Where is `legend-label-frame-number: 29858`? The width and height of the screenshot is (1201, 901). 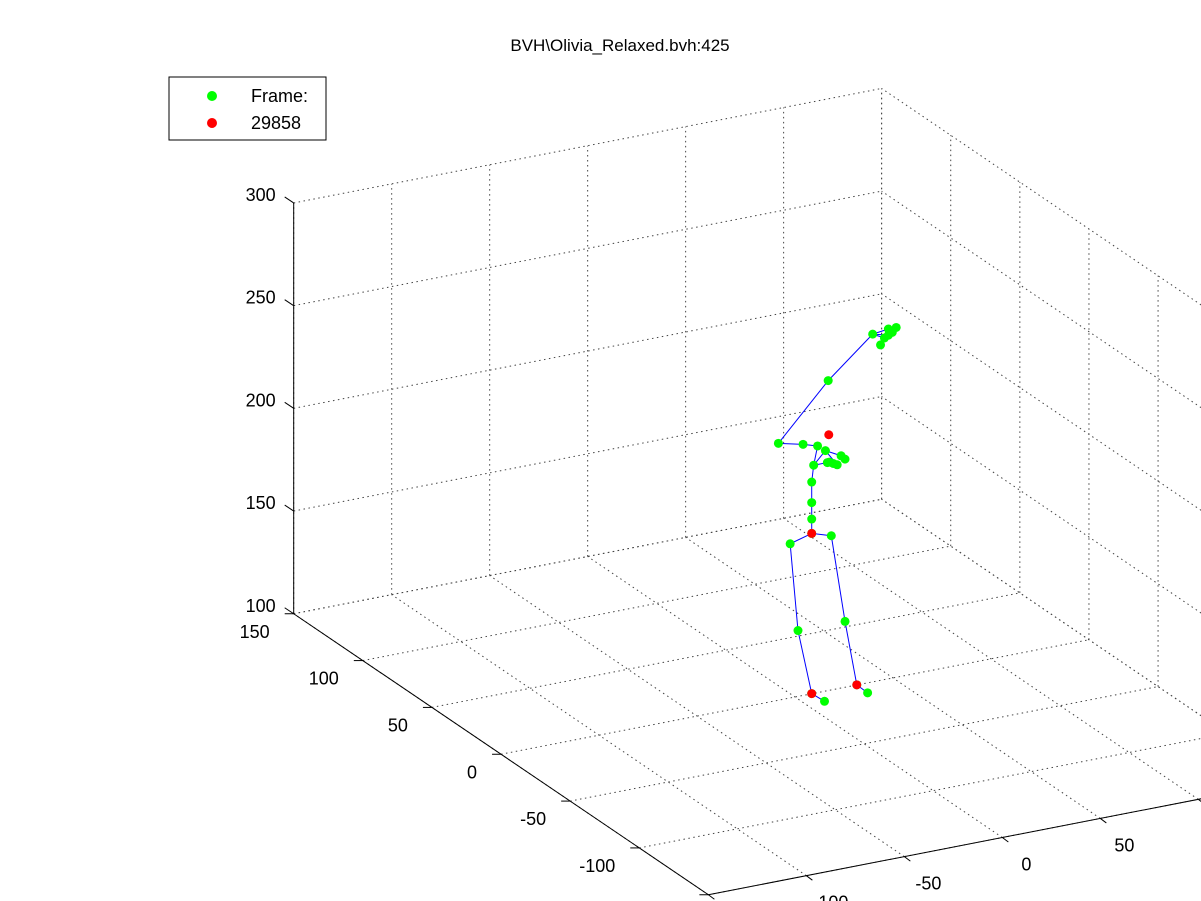
legend-label-frame-number: 29858 is located at coordinates (276, 123).